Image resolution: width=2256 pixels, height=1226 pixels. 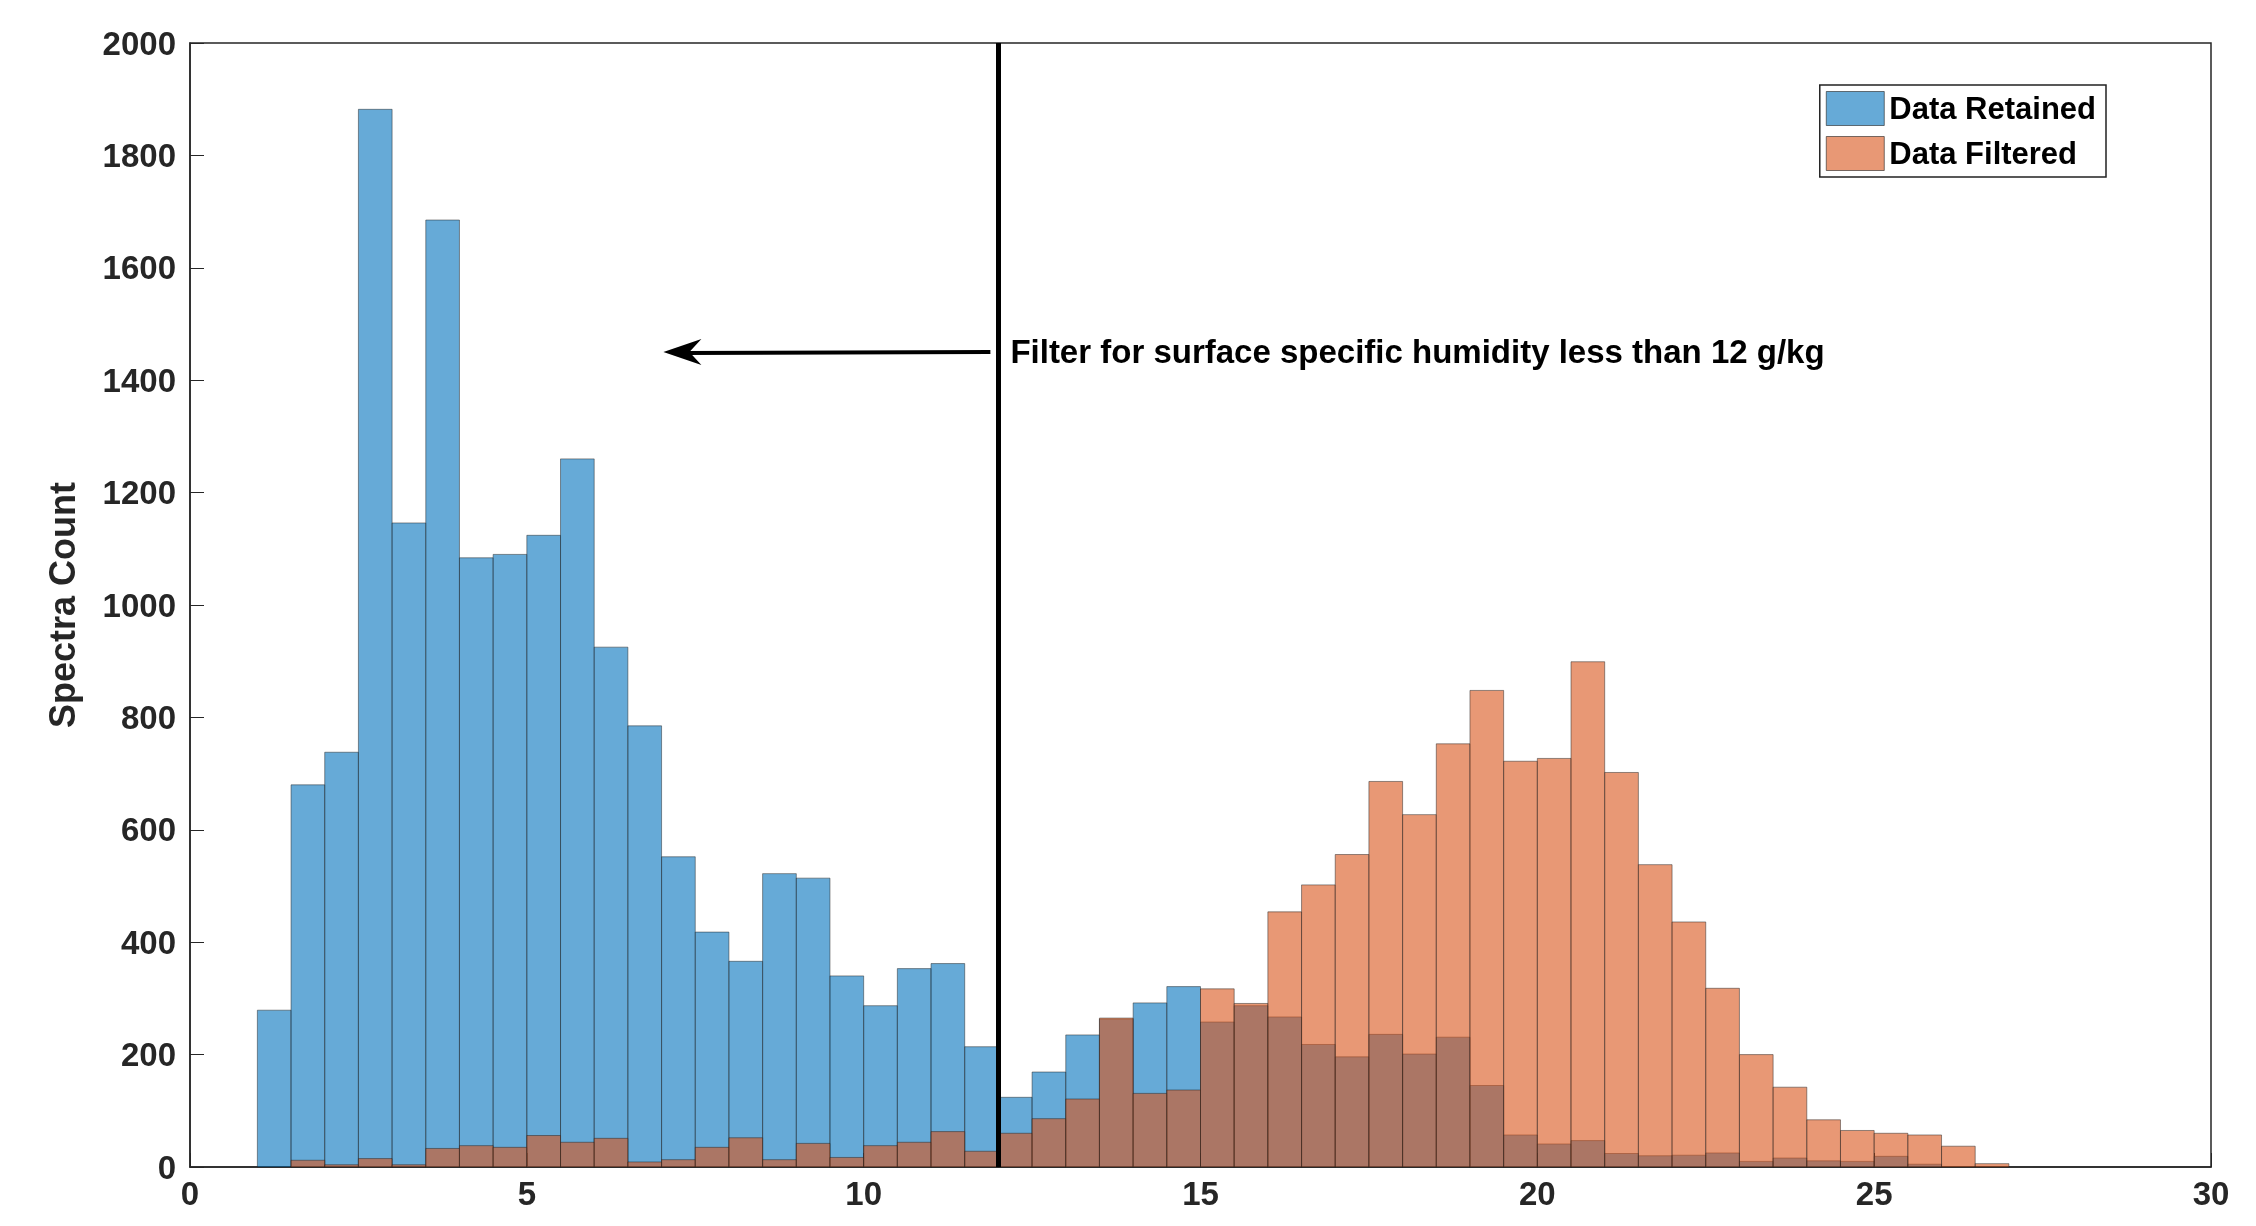 What do you see at coordinates (1983, 153) in the screenshot?
I see `legend-label: Data Filtered` at bounding box center [1983, 153].